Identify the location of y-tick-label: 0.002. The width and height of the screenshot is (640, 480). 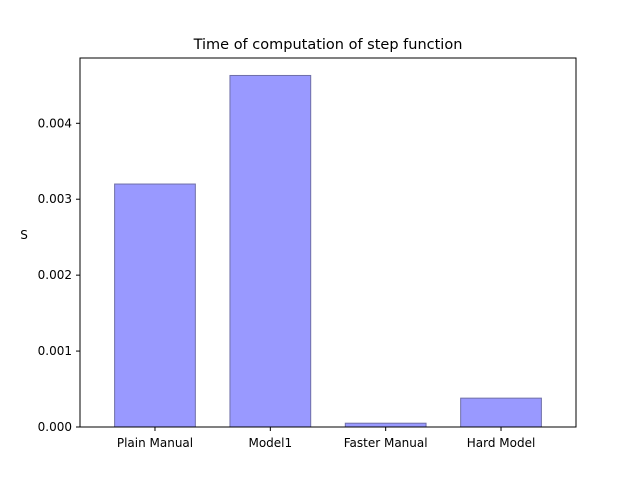
(55, 275).